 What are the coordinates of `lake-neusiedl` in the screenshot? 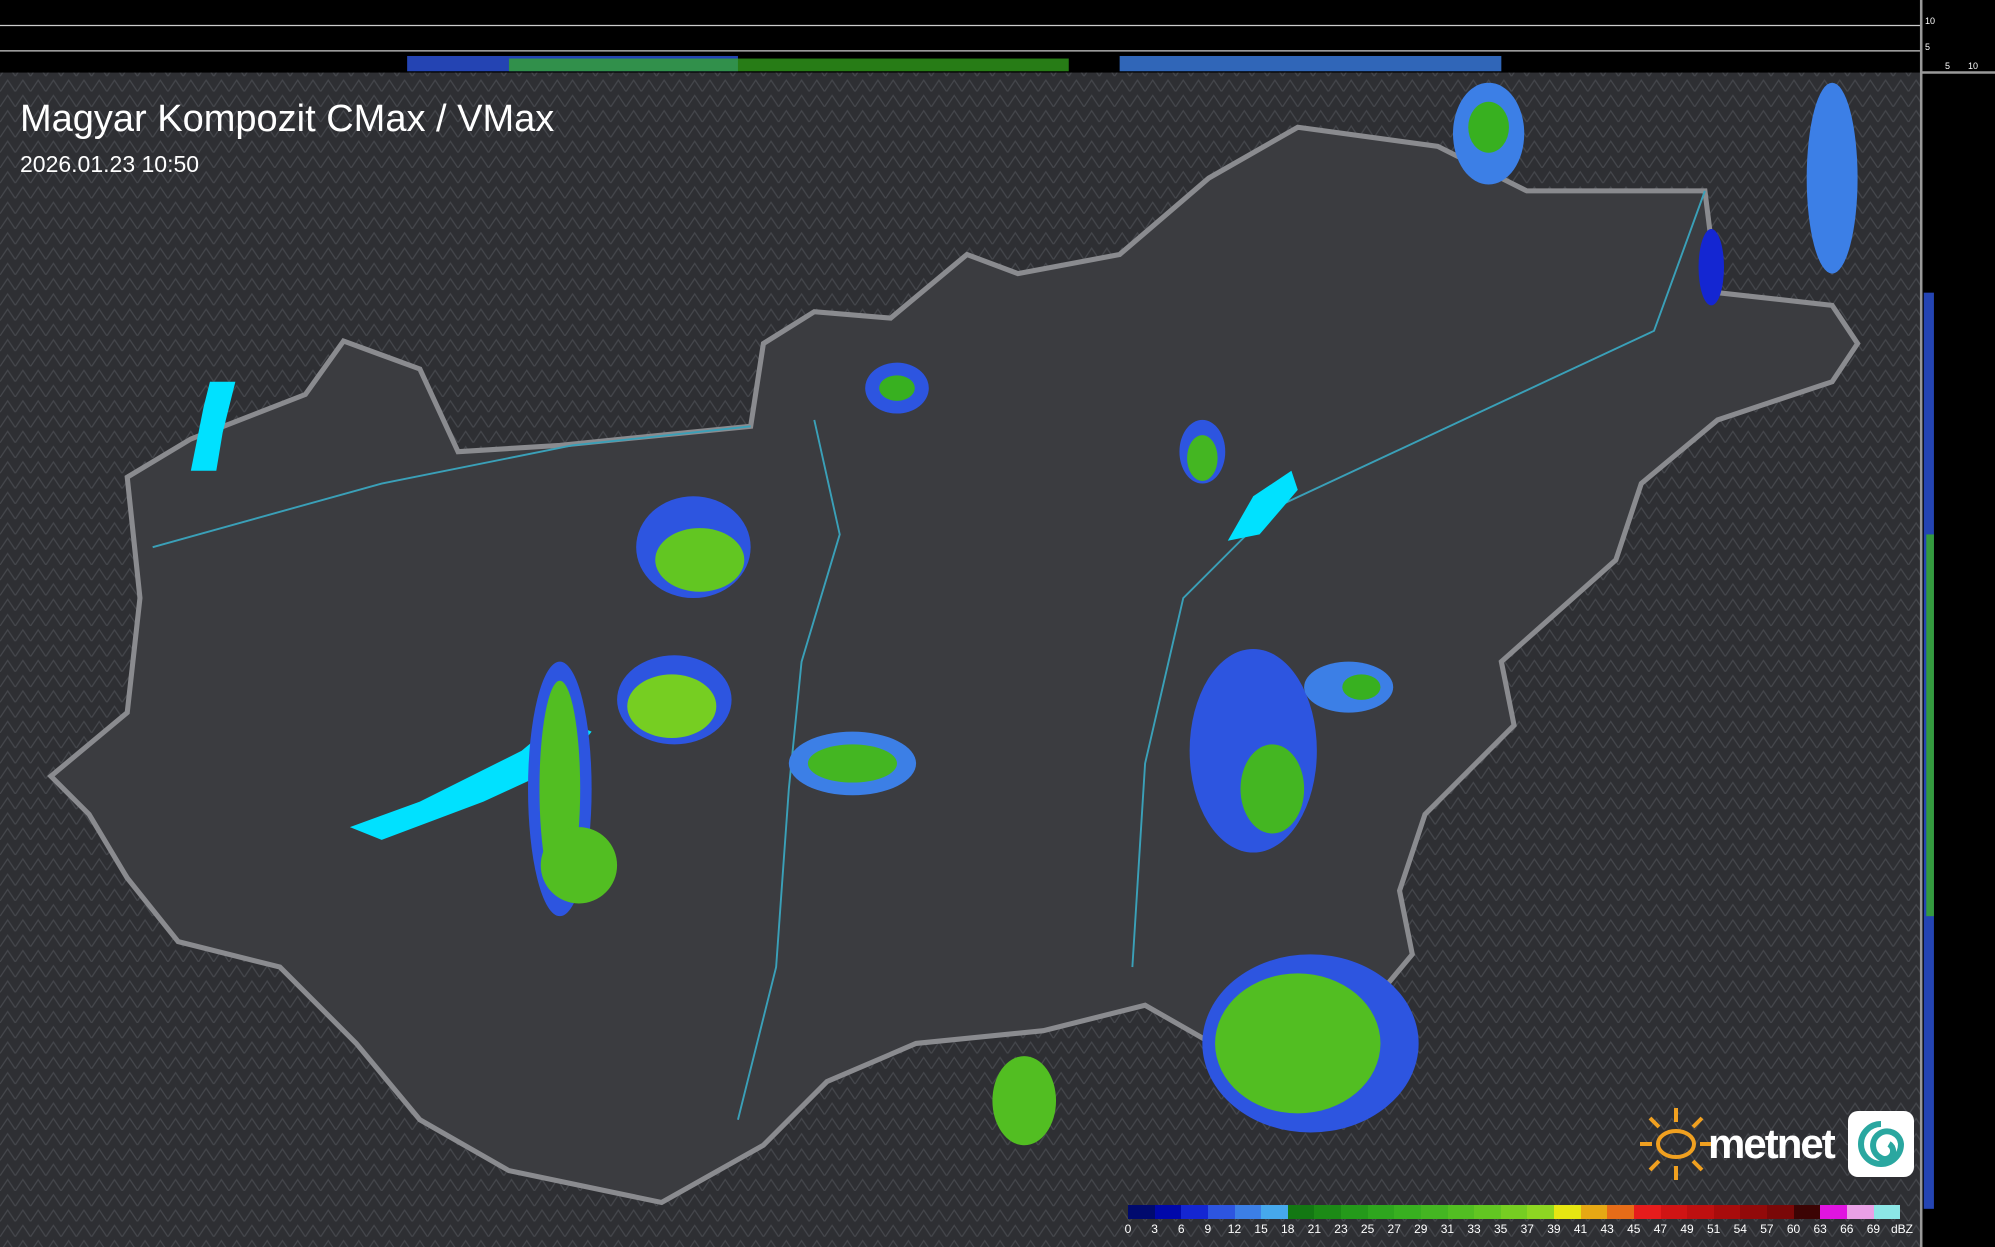 It's located at (213, 426).